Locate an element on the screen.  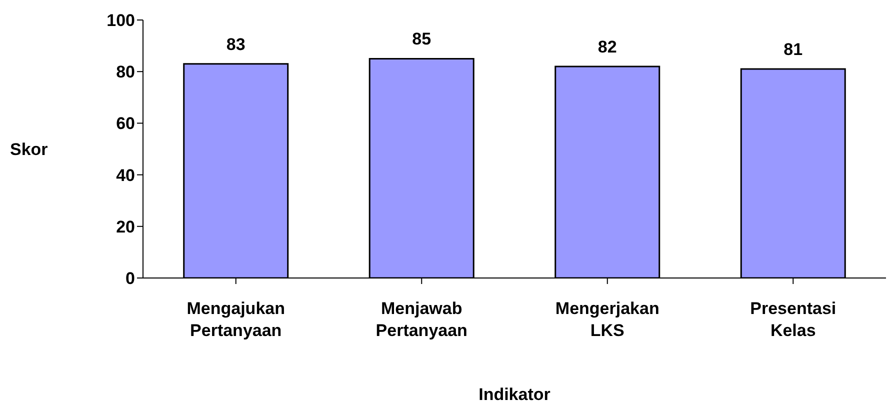
y-tick-label: 0 is located at coordinates (130, 278).